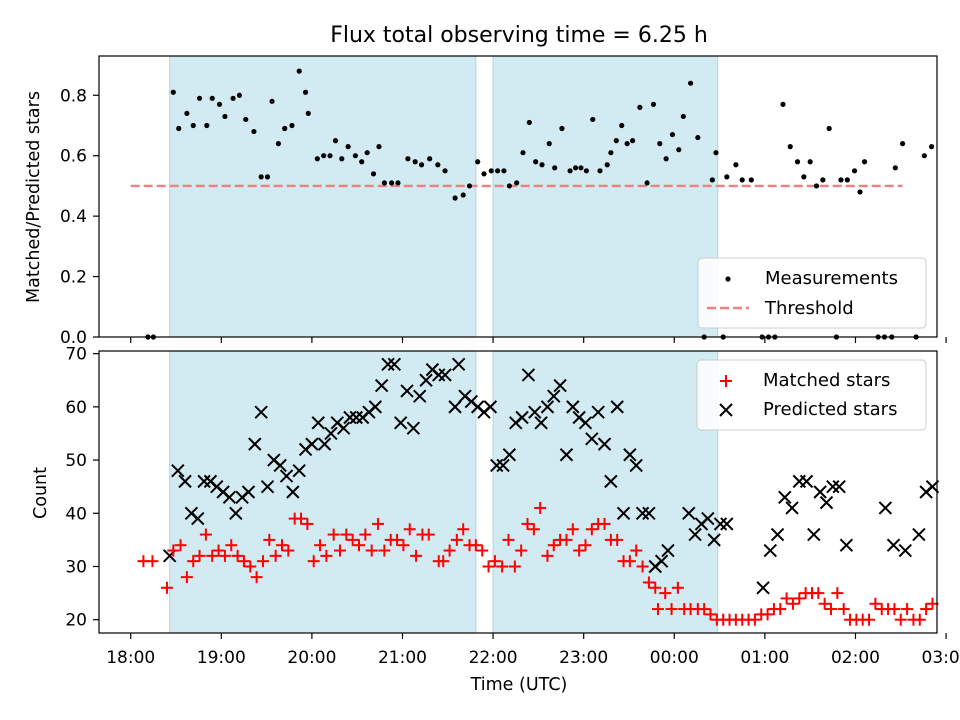 The height and width of the screenshot is (720, 960). Describe the element at coordinates (73, 278) in the screenshot. I see `y-tick-label: 0.2` at that location.